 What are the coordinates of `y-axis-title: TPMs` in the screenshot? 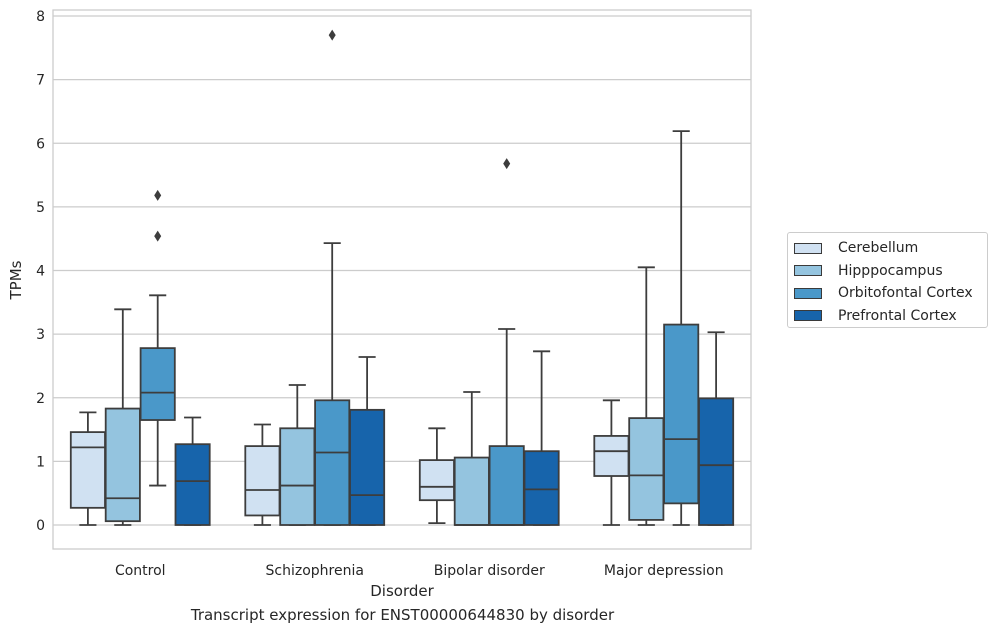 It's located at (16, 280).